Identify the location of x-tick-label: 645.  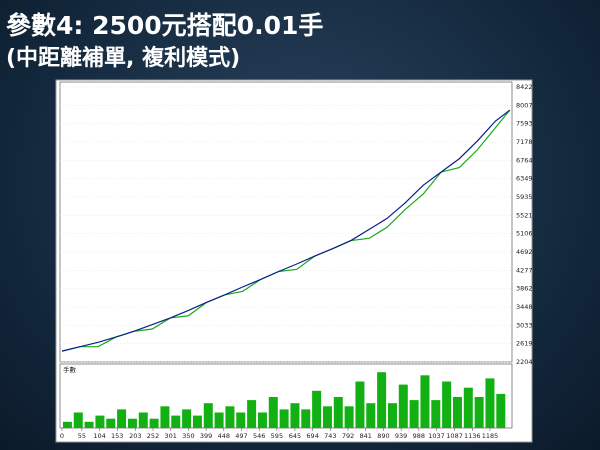
(295, 436).